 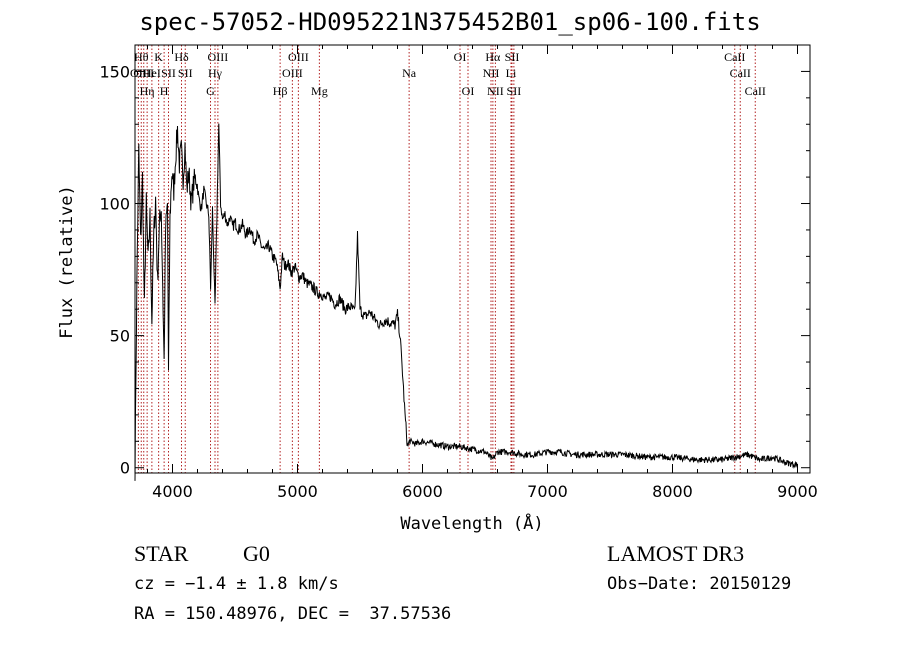 What do you see at coordinates (468, 91) in the screenshot?
I see `line-label-19: OI` at bounding box center [468, 91].